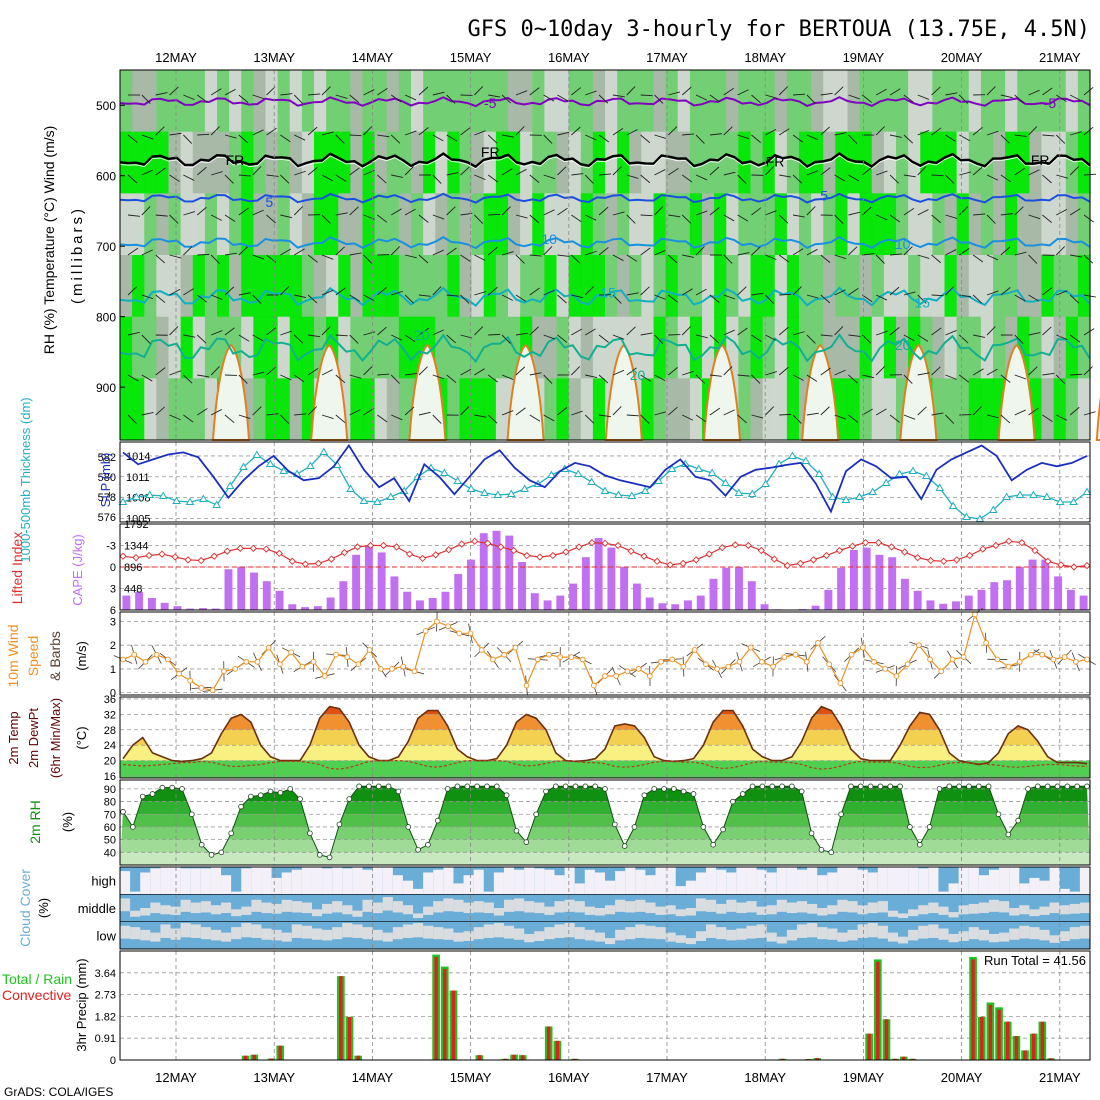 This screenshot has width=1100, height=1100. I want to click on rh-tick-4: 80, so click(110, 803).